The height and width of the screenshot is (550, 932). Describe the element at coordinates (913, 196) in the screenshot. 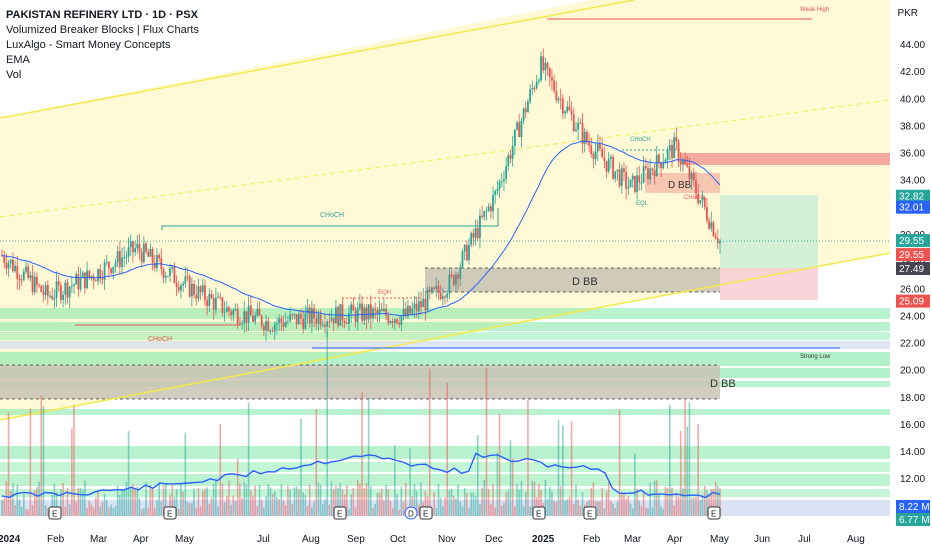

I see `price-tag` at that location.